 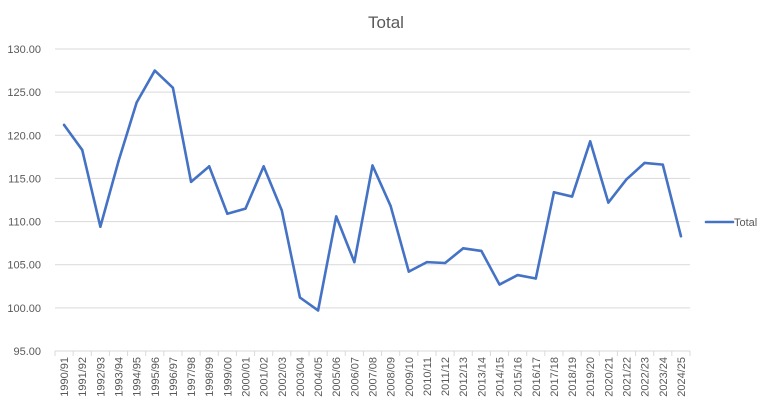 I want to click on y-tick-label: 120.00, so click(x=24, y=136).